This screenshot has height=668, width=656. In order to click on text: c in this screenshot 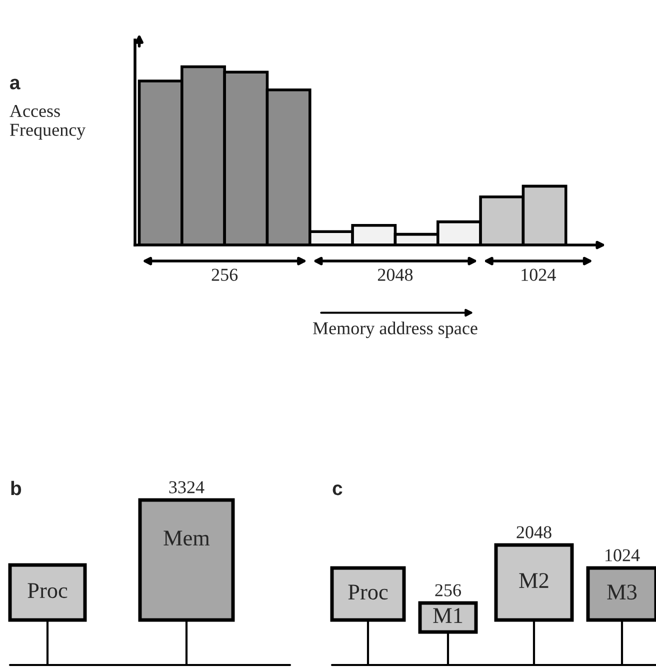, I will do `click(337, 490)`.